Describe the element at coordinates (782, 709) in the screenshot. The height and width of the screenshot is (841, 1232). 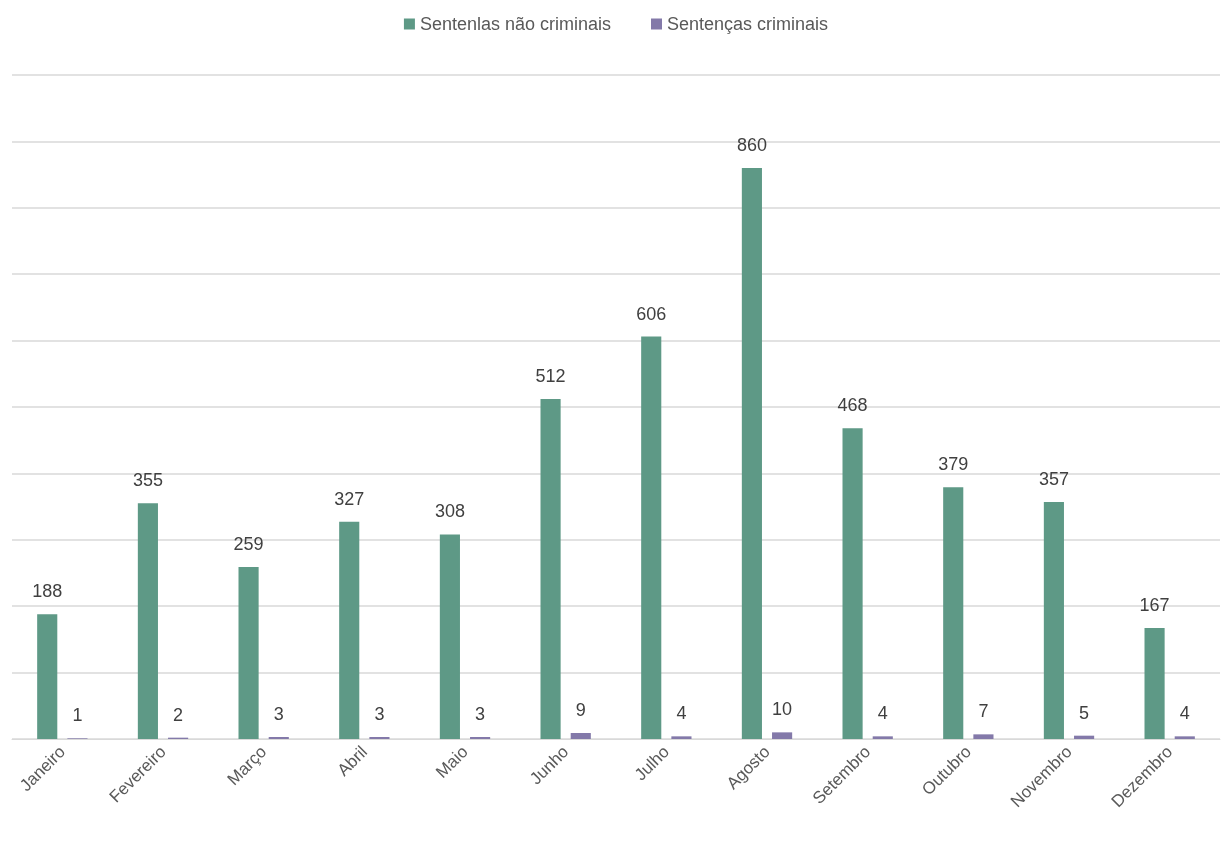
I see `data-label: 10` at that location.